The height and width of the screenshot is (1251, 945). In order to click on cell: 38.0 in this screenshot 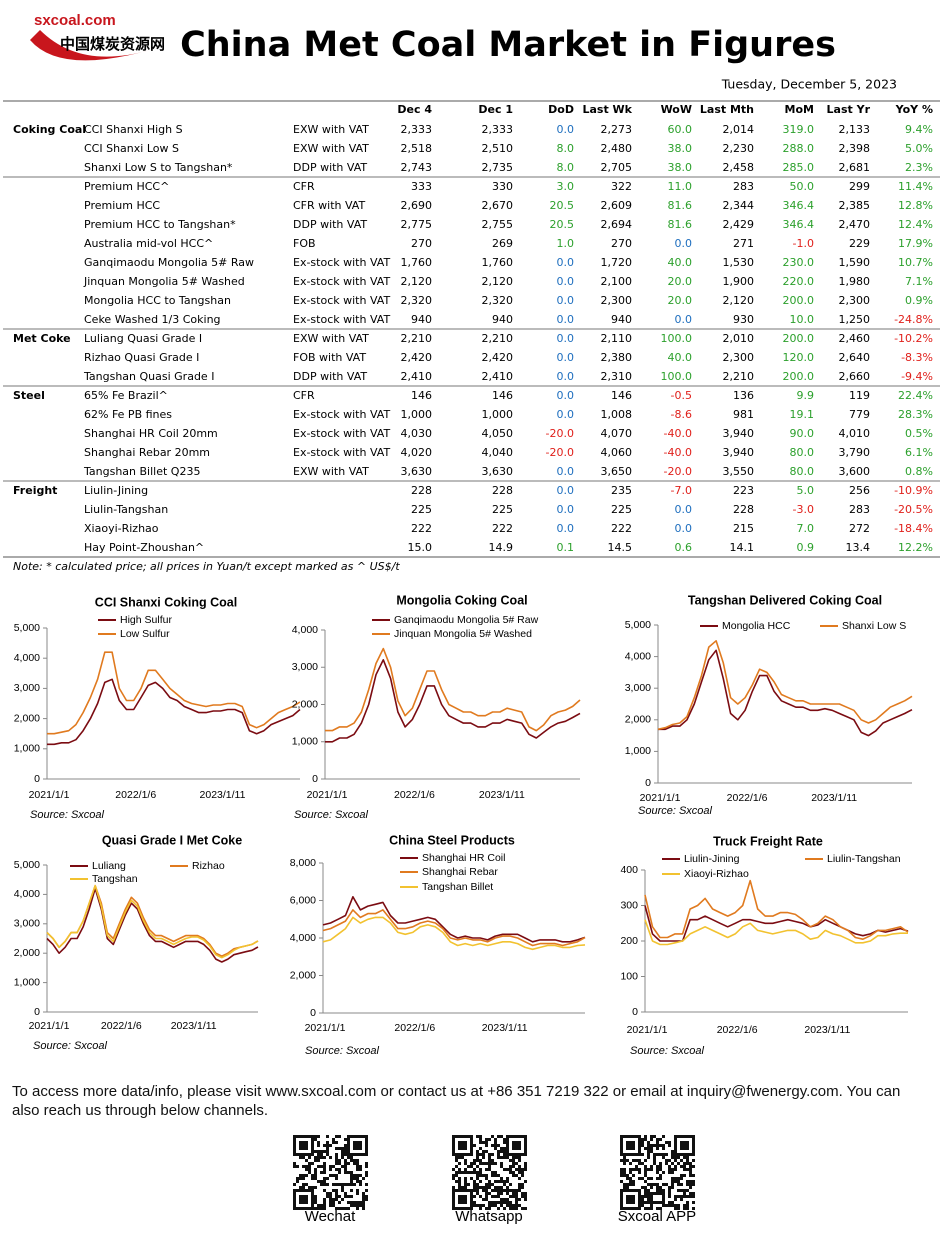, I will do `click(680, 167)`.